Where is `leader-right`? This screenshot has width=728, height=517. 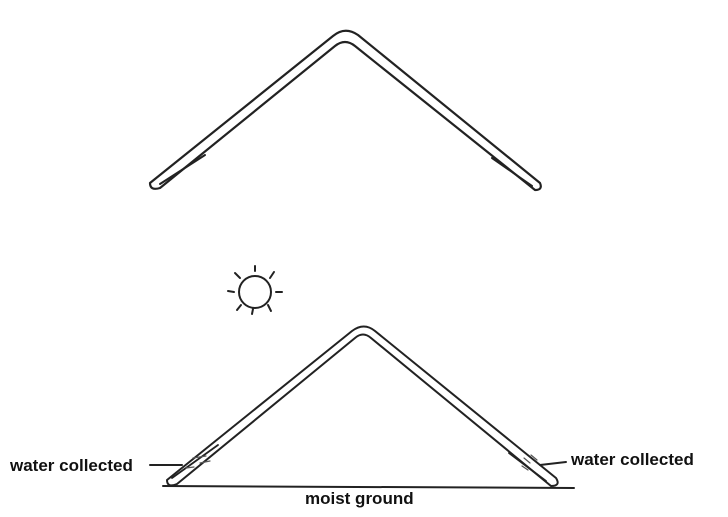 leader-right is located at coordinates (553, 463).